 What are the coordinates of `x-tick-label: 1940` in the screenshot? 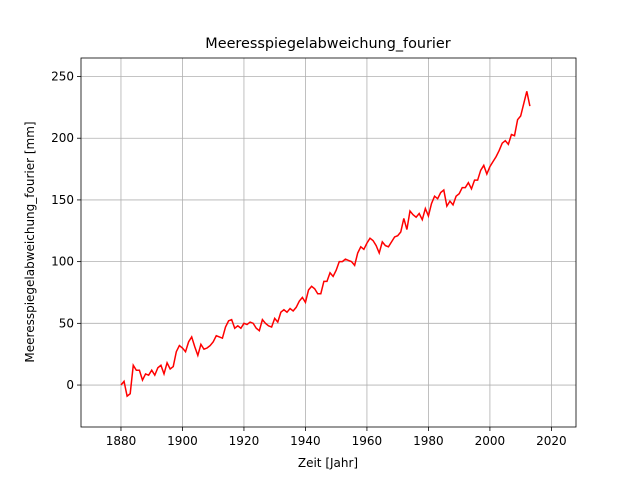 It's located at (305, 441).